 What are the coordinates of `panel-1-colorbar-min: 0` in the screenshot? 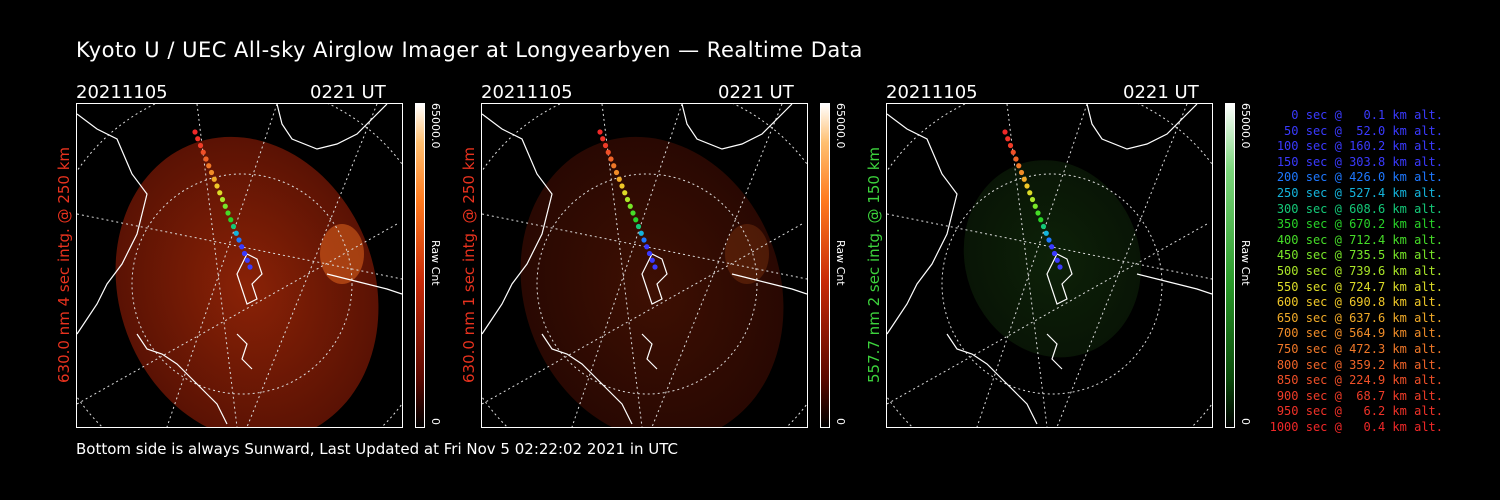 It's located at (435, 421).